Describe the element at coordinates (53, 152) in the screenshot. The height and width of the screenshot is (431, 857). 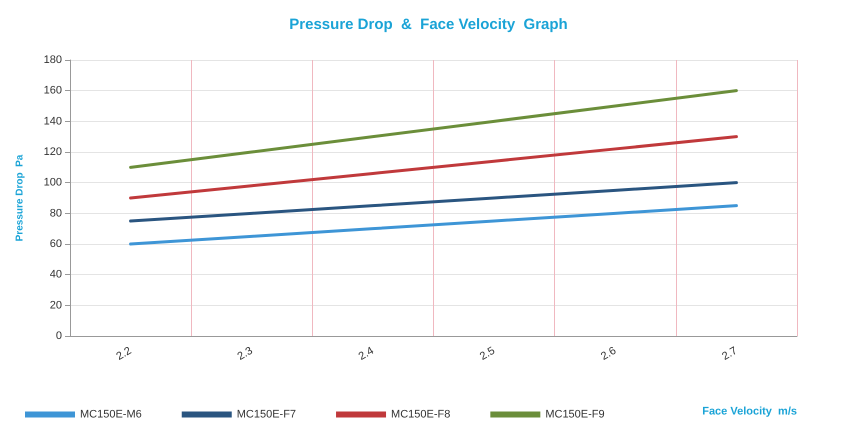
I see `y-tick-label: 120` at that location.